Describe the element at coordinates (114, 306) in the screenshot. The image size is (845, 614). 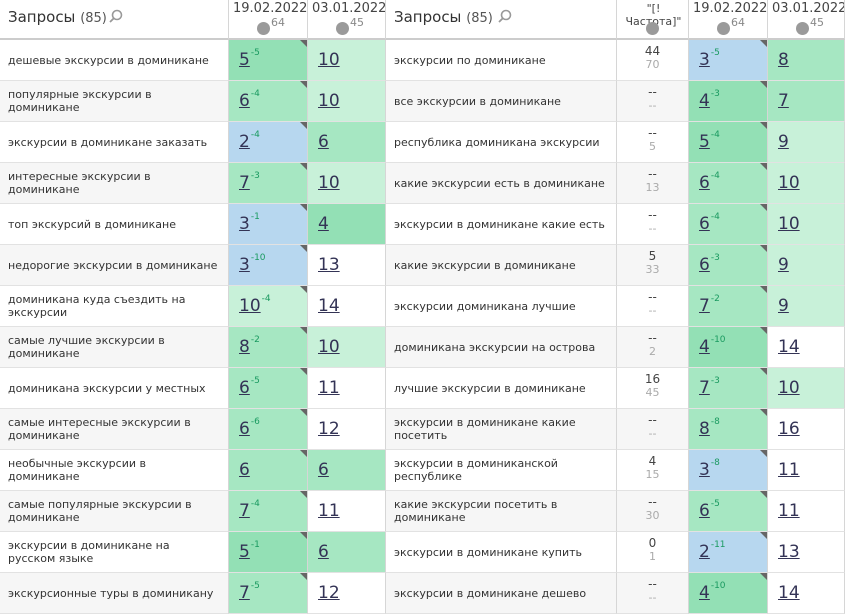
I see `query: доминикана куда съездить на экскурсии` at that location.